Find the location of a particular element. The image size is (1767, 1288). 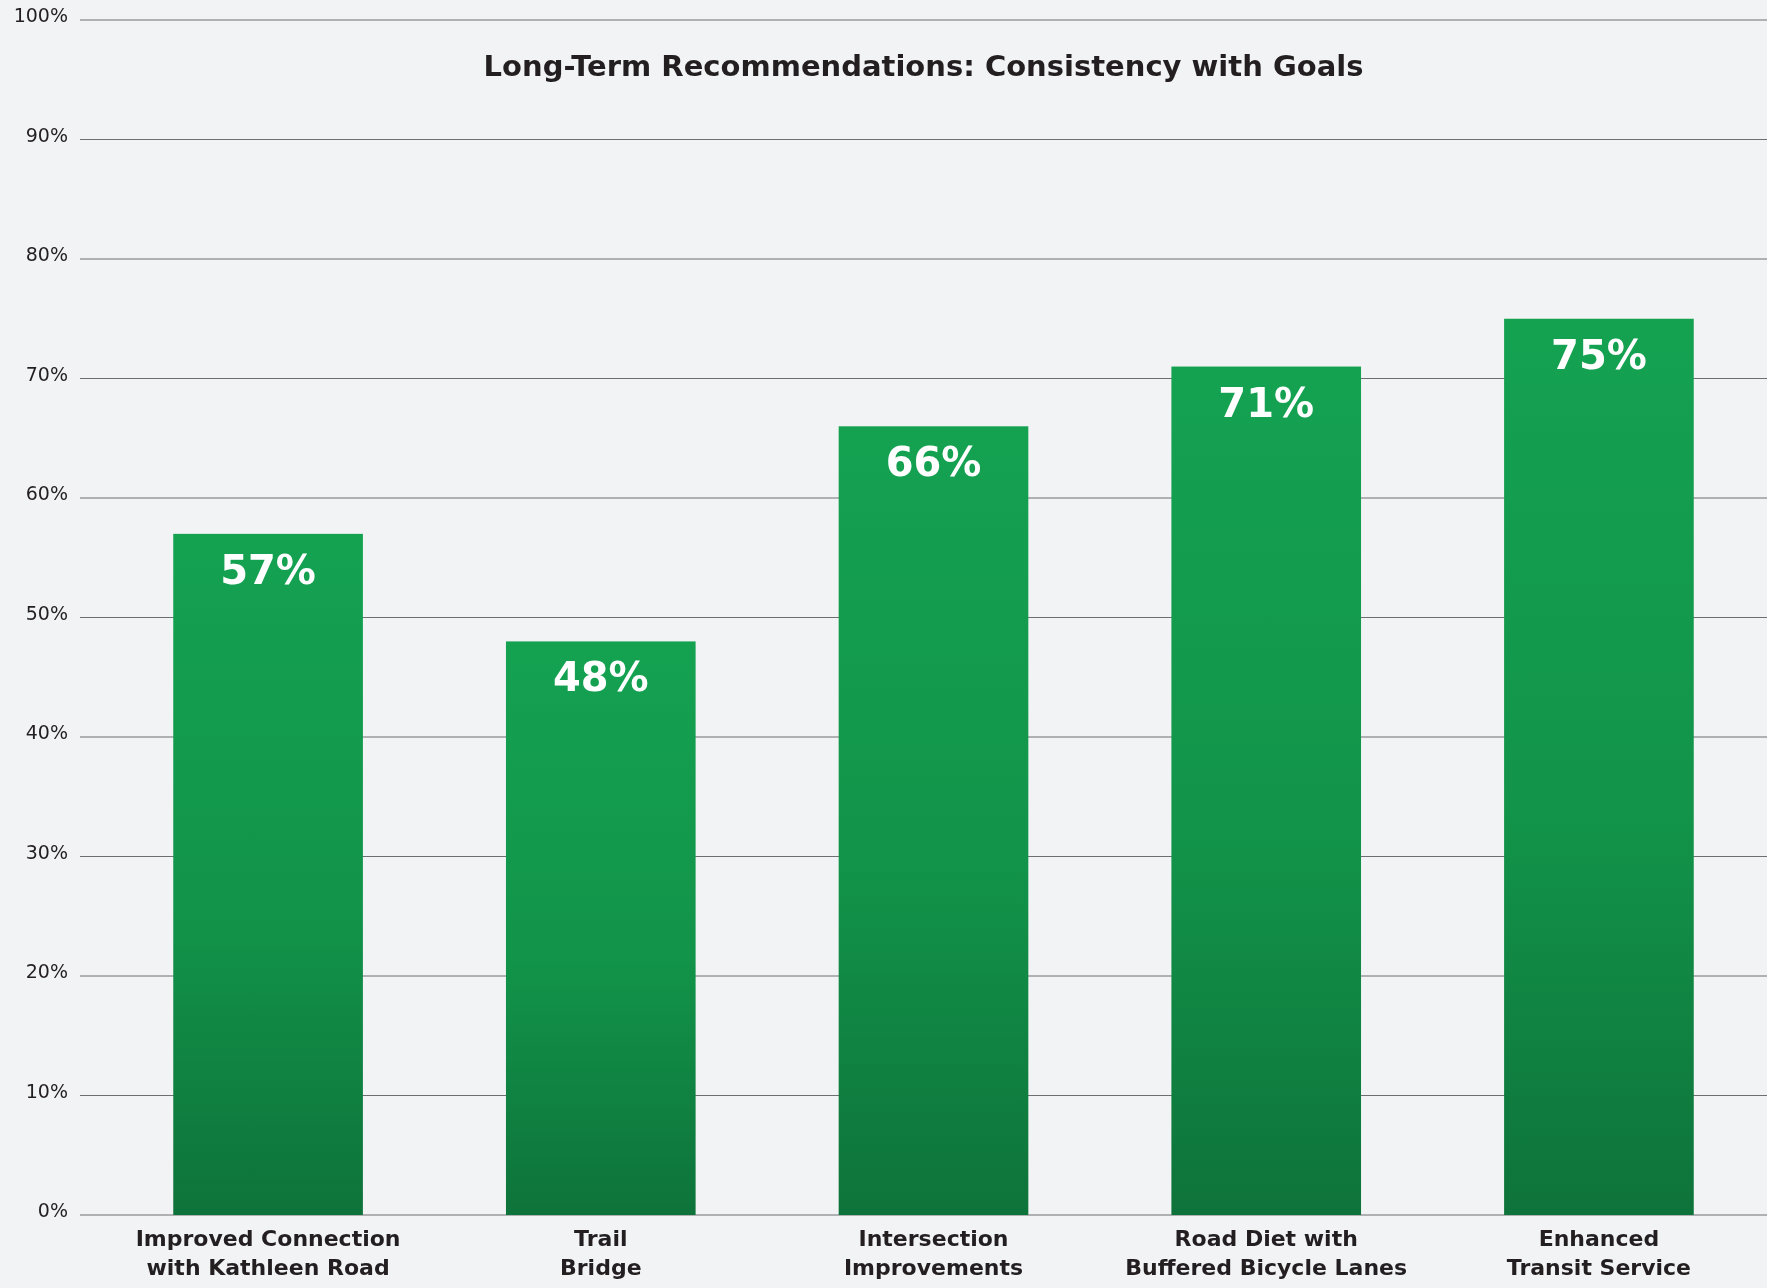

x-tick-label: Improved Connection with Kathleen Road is located at coordinates (268, 1253).